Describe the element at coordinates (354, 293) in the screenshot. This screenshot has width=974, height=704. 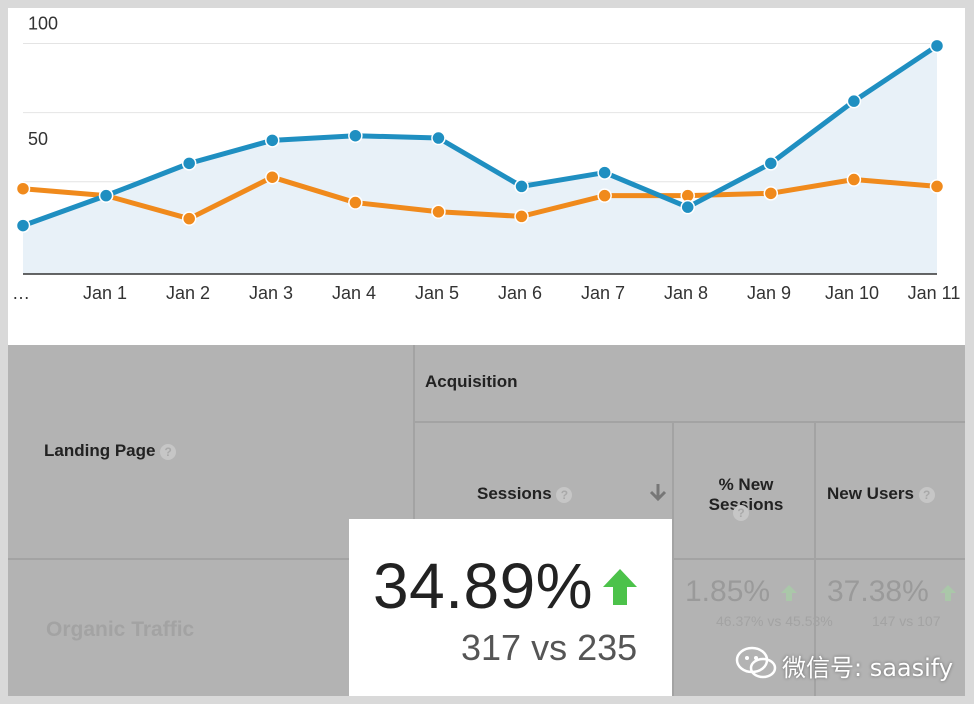
I see `x-tick-label: Jan 4` at that location.